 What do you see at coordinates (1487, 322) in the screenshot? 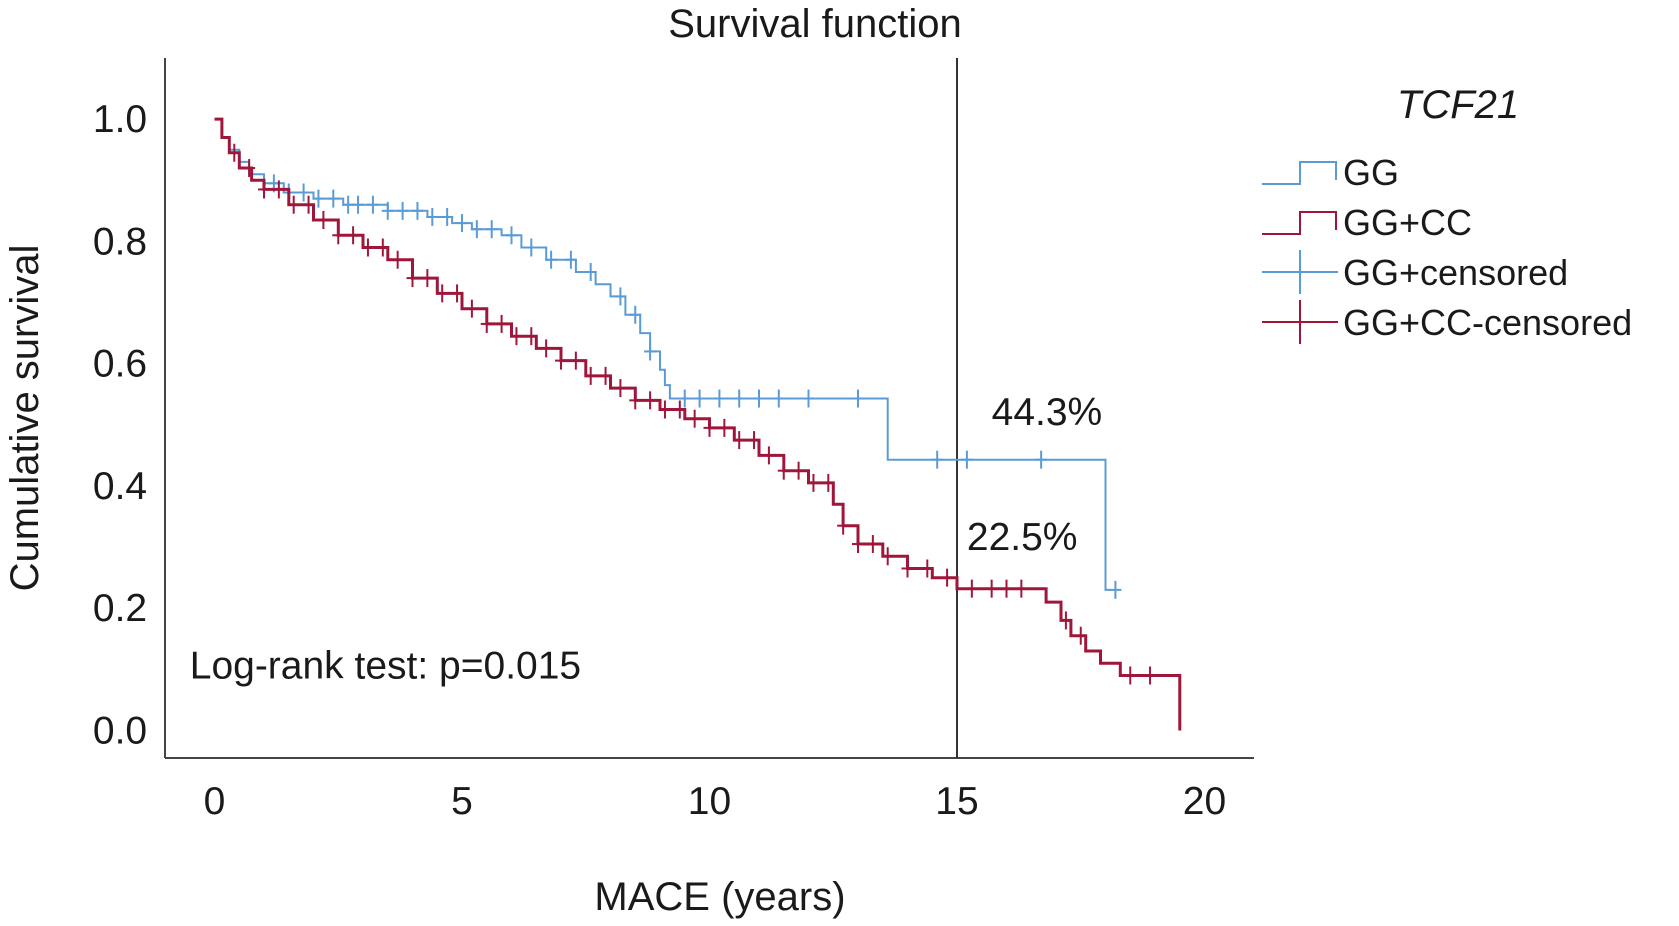
I see `legend-label: GG+CC-censored` at bounding box center [1487, 322].